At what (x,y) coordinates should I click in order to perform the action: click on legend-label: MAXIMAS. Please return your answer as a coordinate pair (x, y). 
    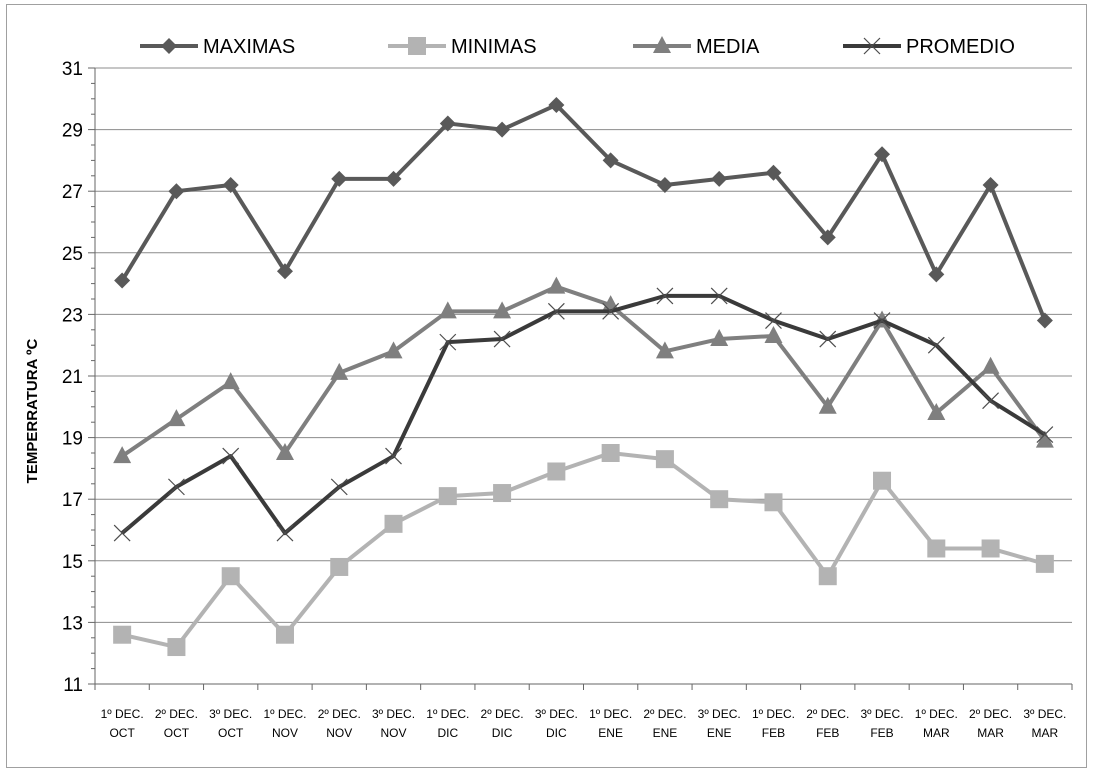
    Looking at the image, I should click on (249, 47).